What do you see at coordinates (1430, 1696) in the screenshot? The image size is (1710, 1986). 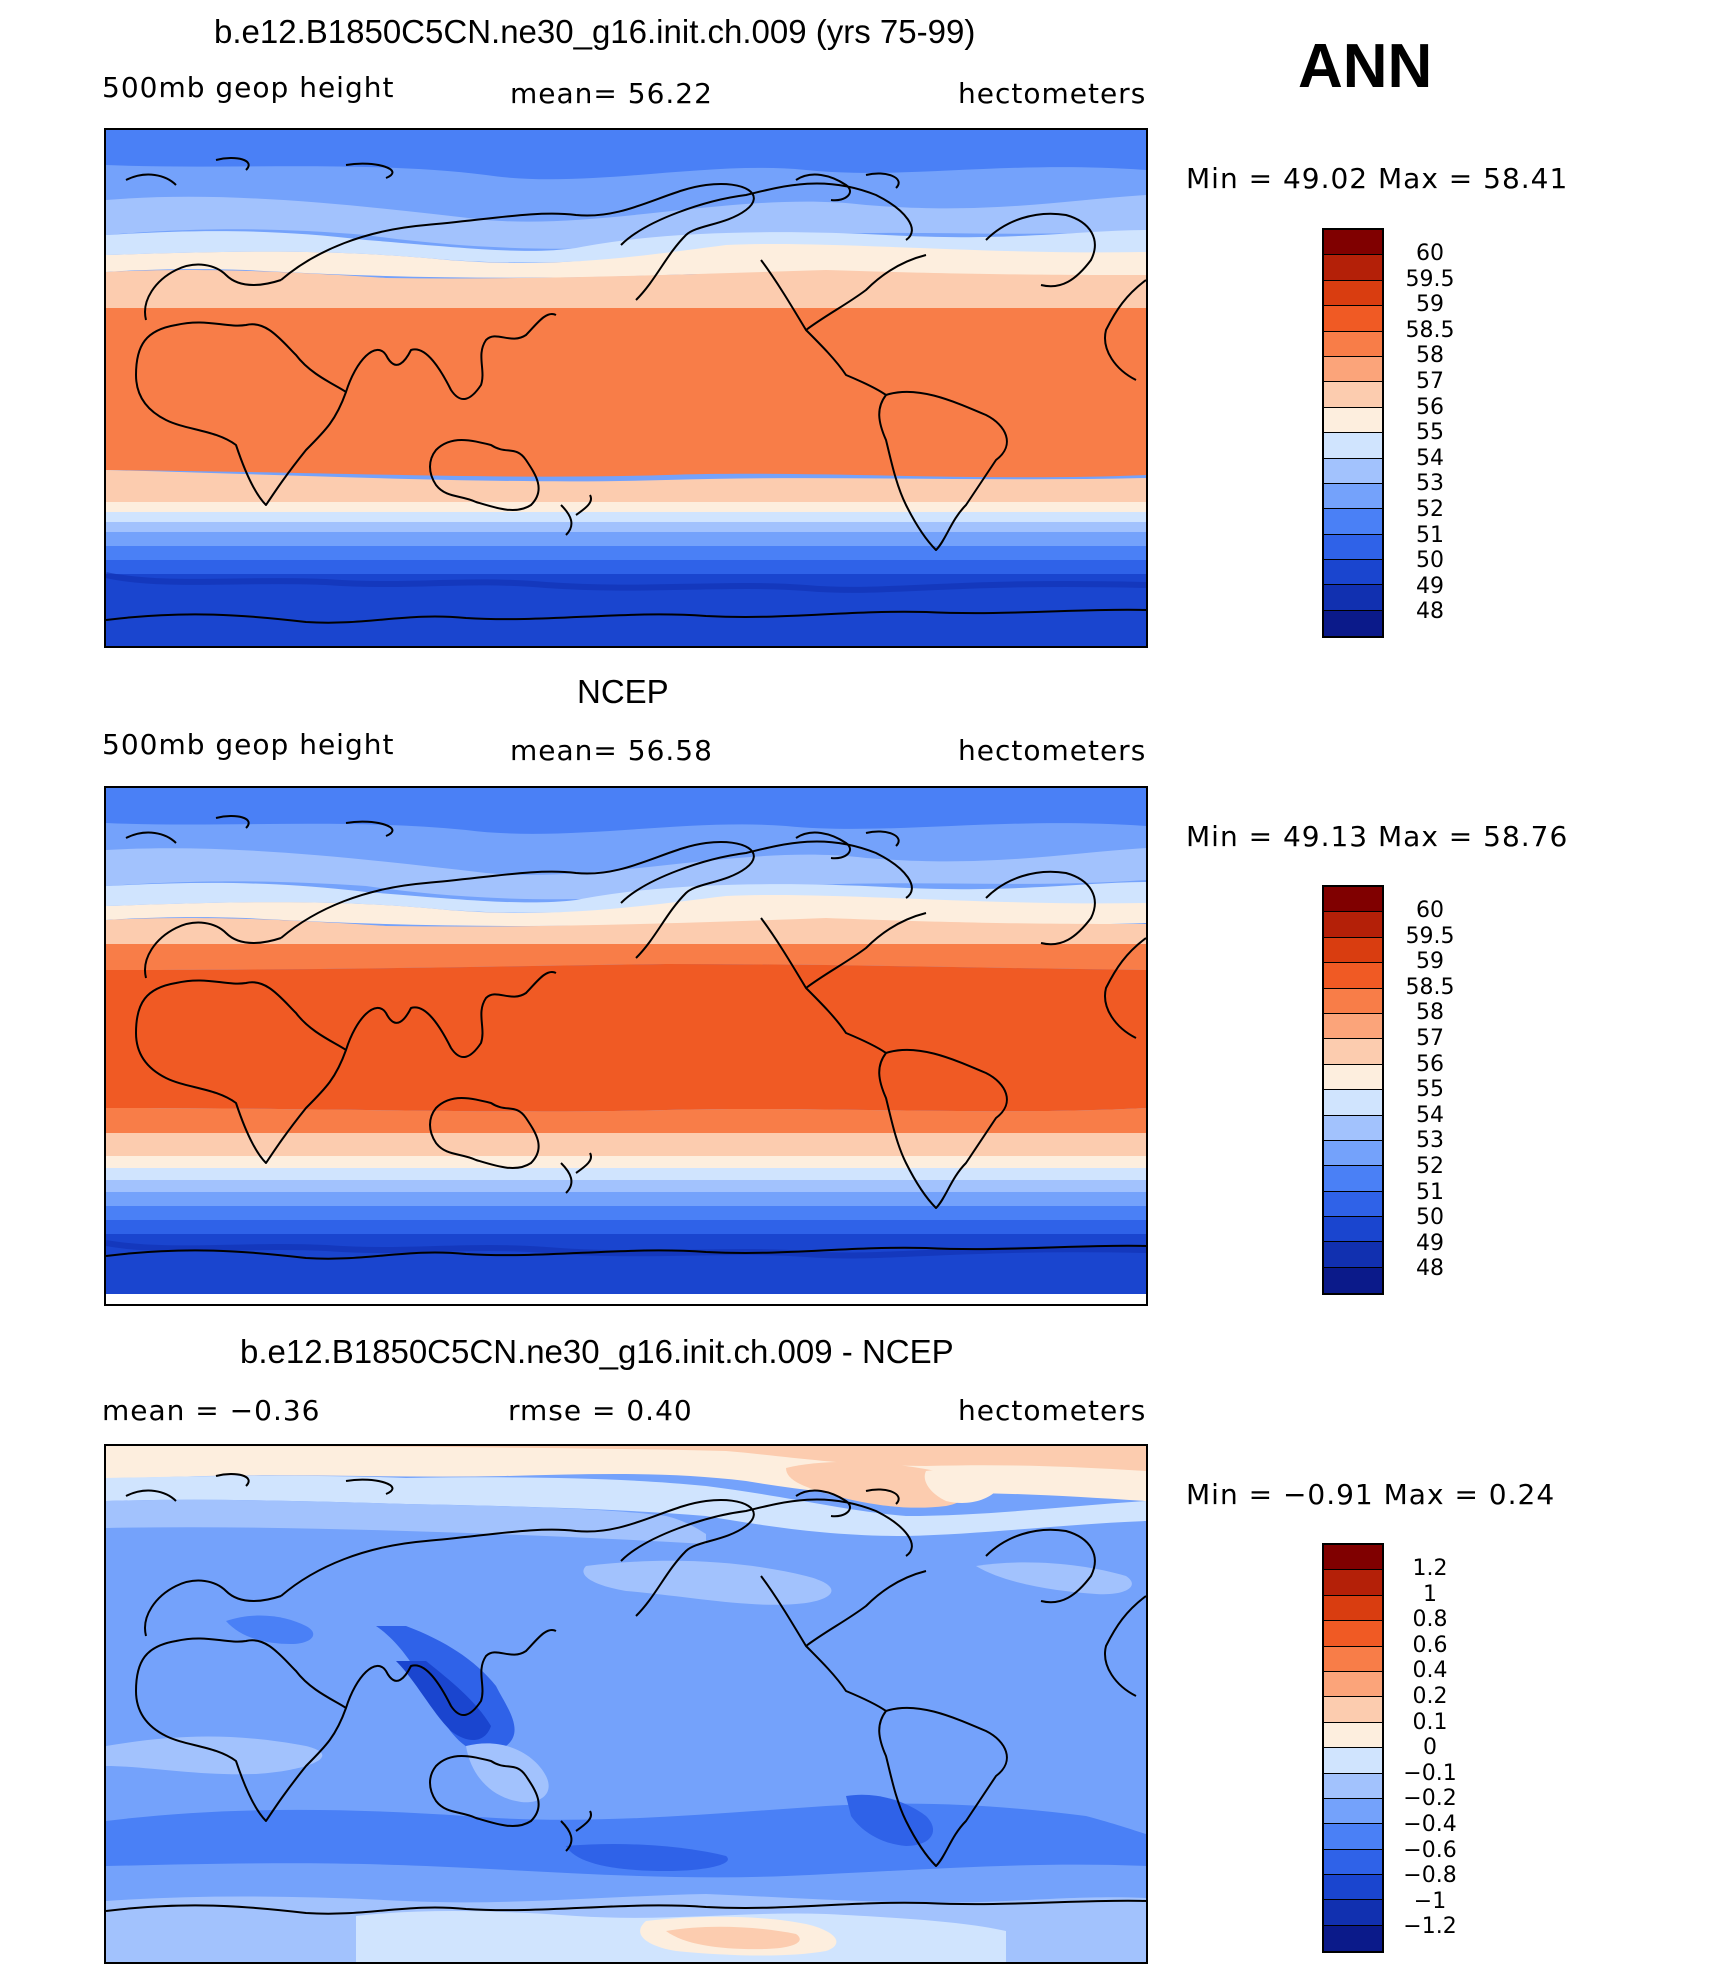 I see `colorbar-tick: 0.2` at bounding box center [1430, 1696].